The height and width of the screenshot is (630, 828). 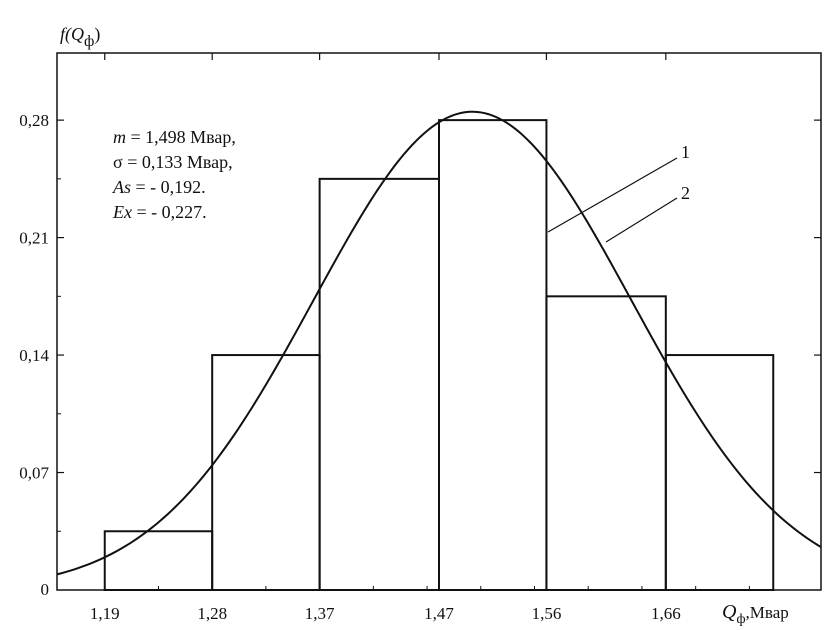 I want to click on leader-label-2: 2, so click(x=685, y=193).